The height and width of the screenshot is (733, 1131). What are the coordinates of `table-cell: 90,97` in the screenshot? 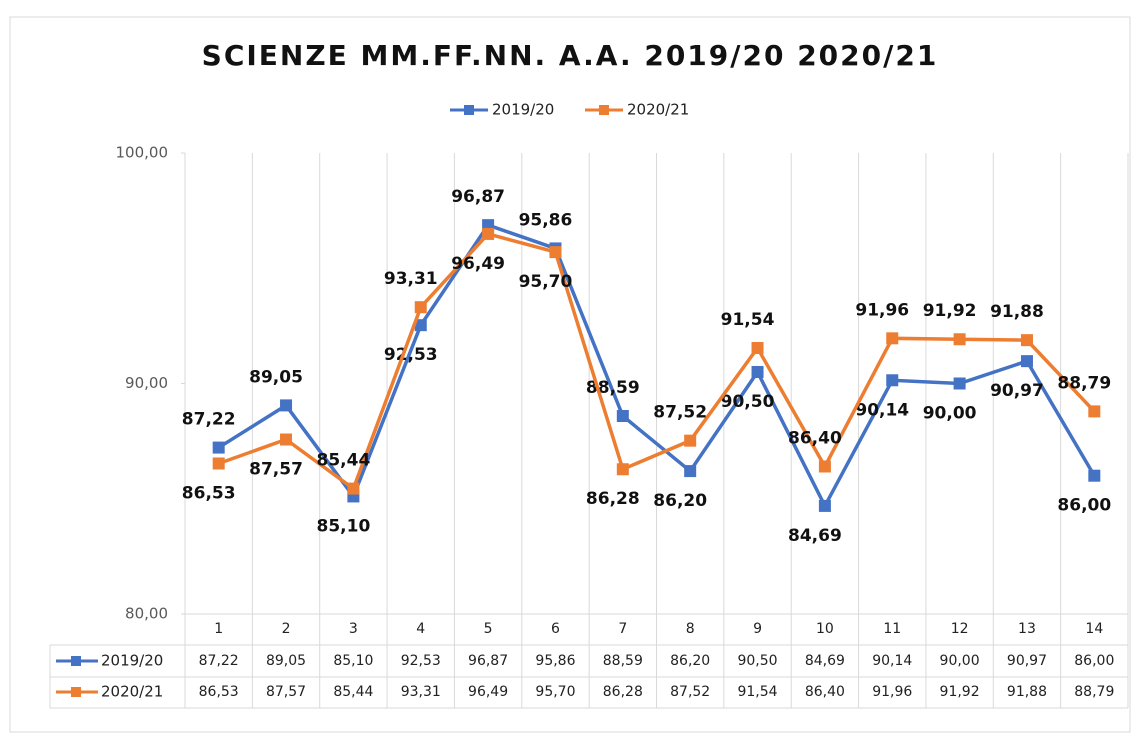 It's located at (1027, 661).